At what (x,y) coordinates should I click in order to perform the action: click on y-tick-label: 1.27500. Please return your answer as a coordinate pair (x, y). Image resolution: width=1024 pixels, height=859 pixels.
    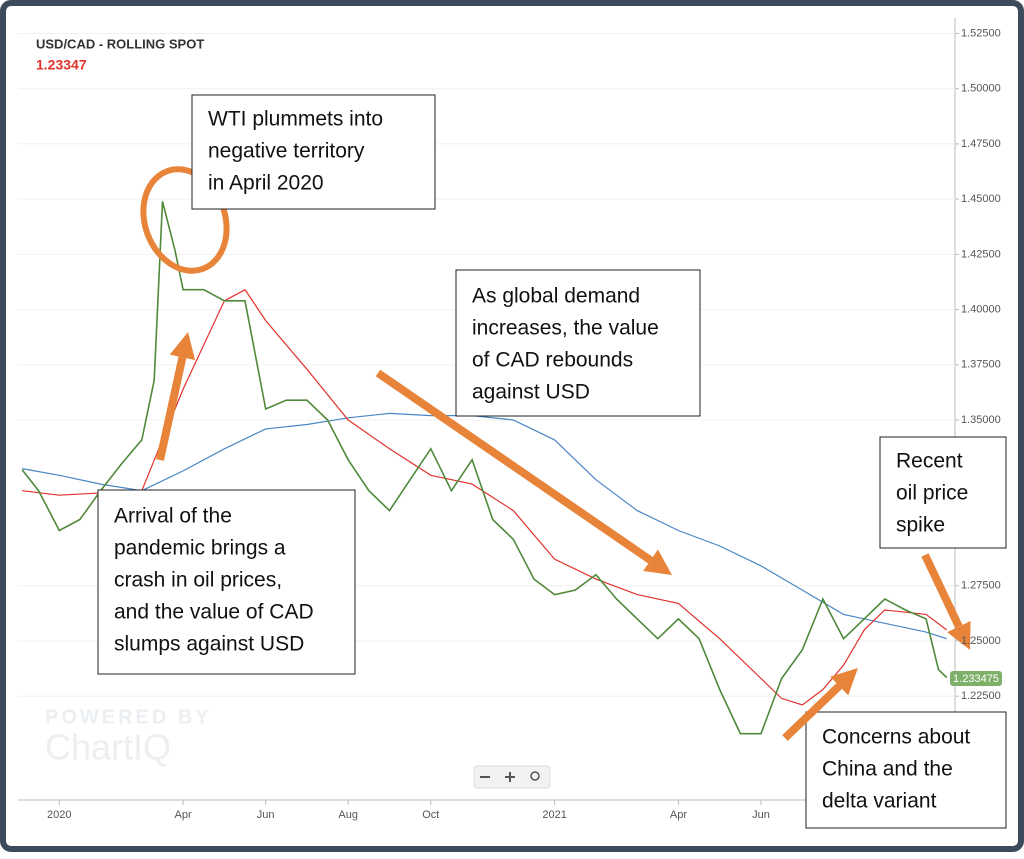
    Looking at the image, I should click on (981, 586).